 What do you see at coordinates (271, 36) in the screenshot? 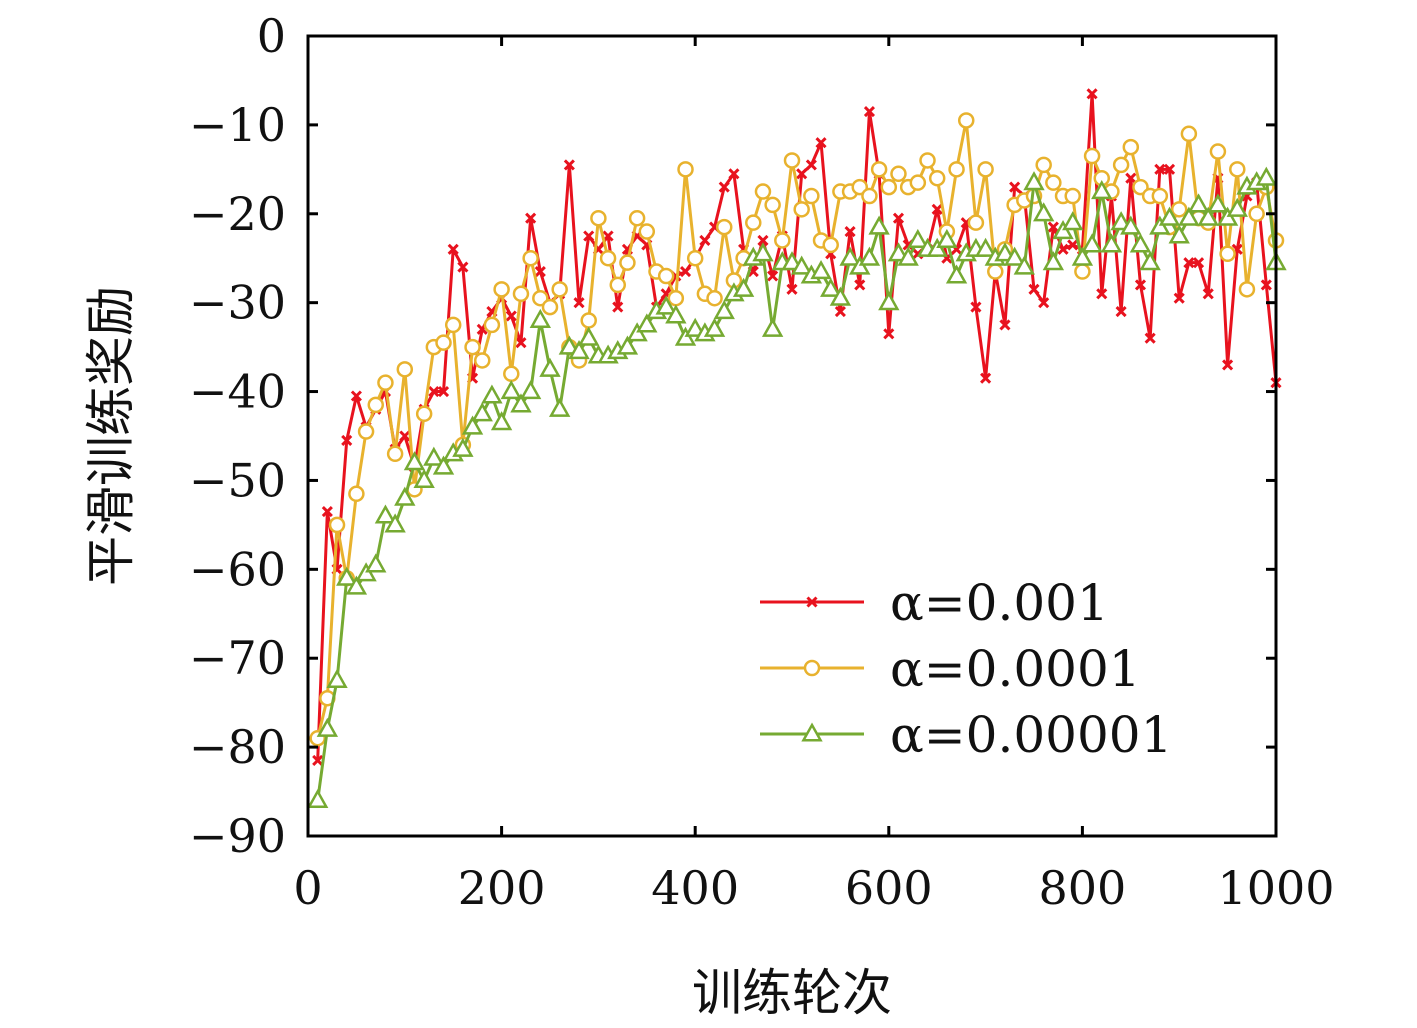
I see `y-tick-label: 0` at bounding box center [271, 36].